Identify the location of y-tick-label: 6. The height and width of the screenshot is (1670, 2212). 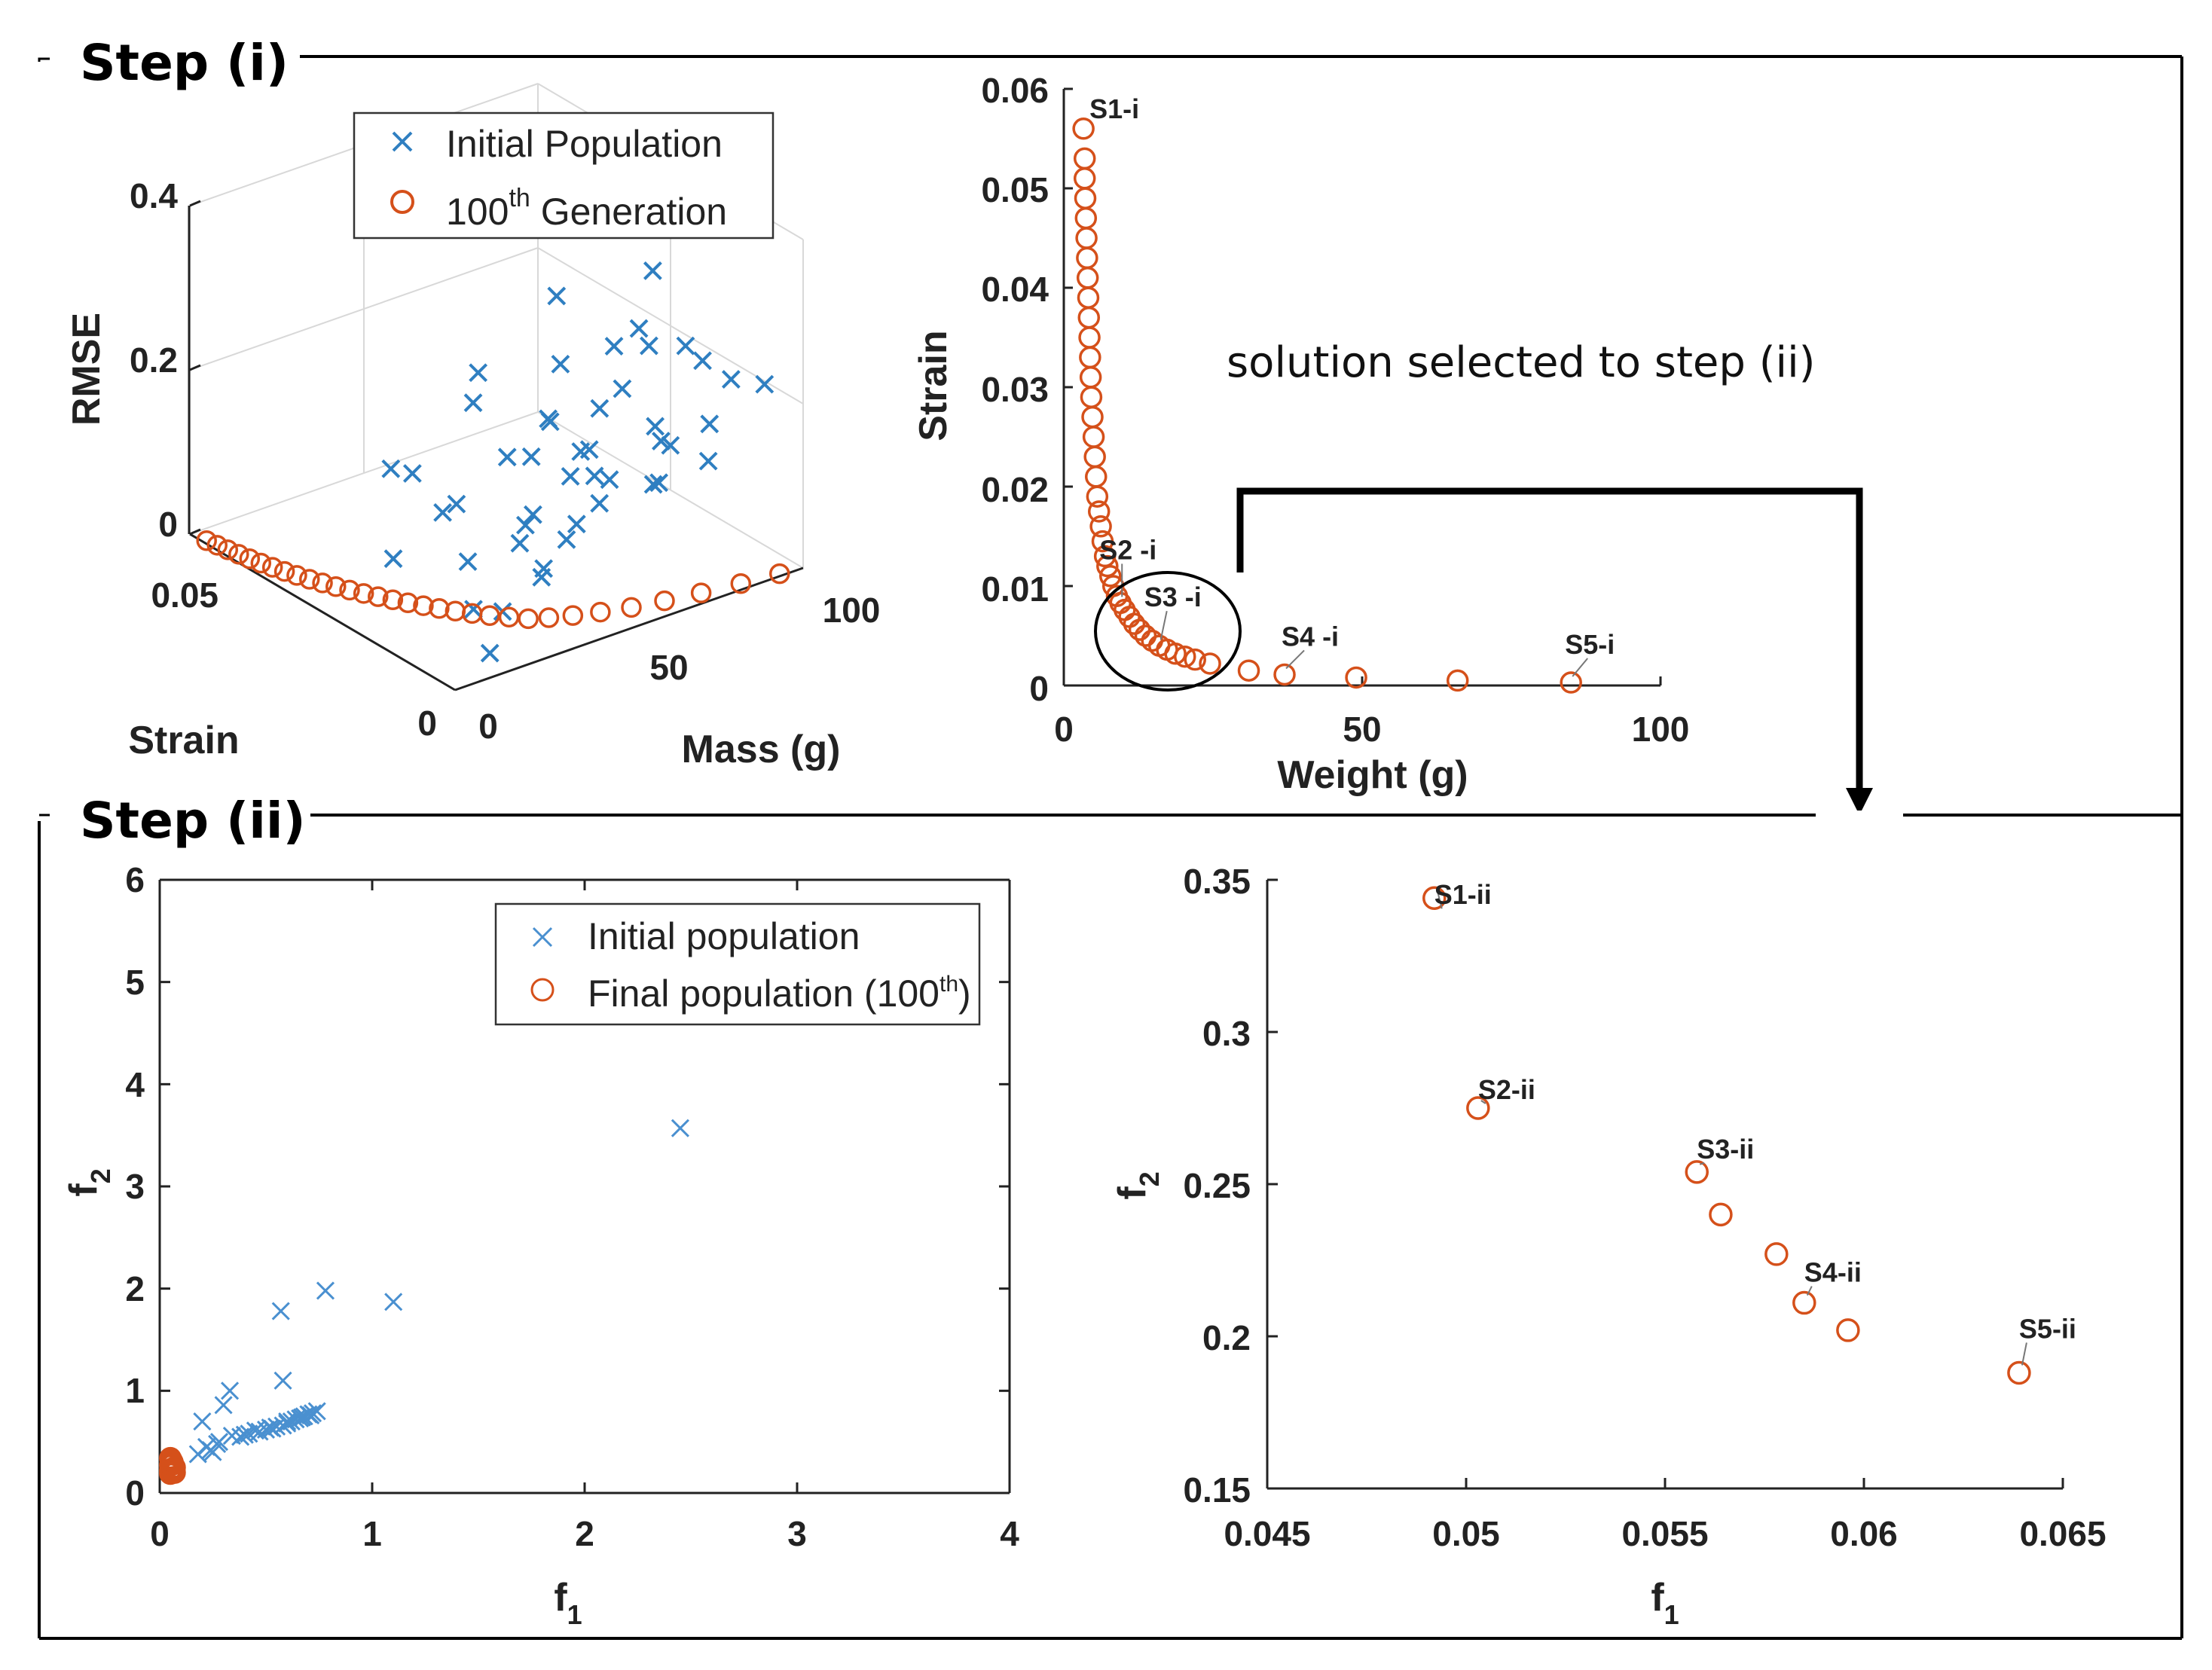
(135, 880).